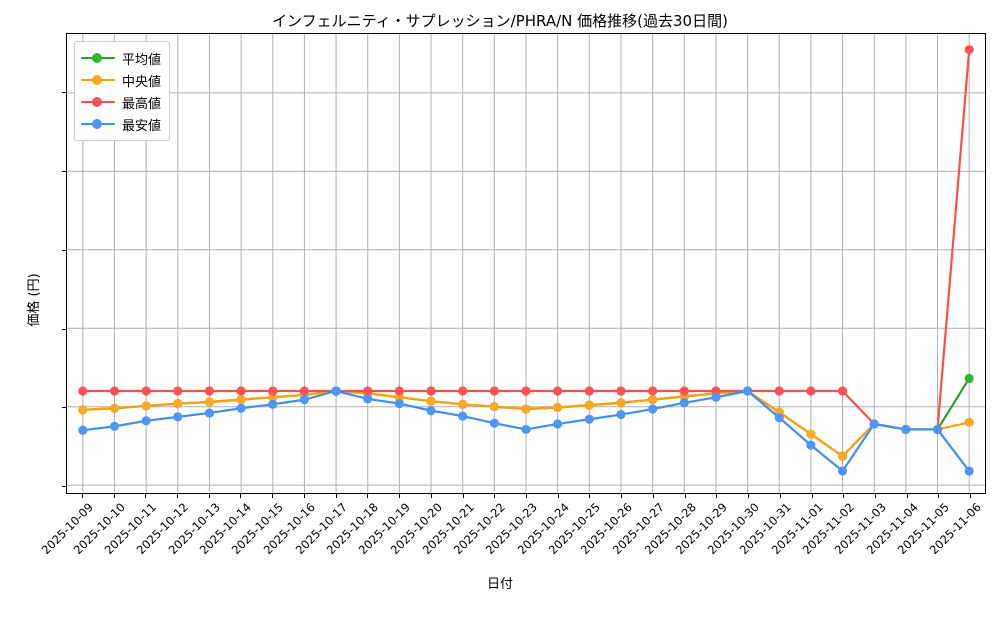 The image size is (1000, 623). I want to click on legend-label: 最高値, so click(142, 104).